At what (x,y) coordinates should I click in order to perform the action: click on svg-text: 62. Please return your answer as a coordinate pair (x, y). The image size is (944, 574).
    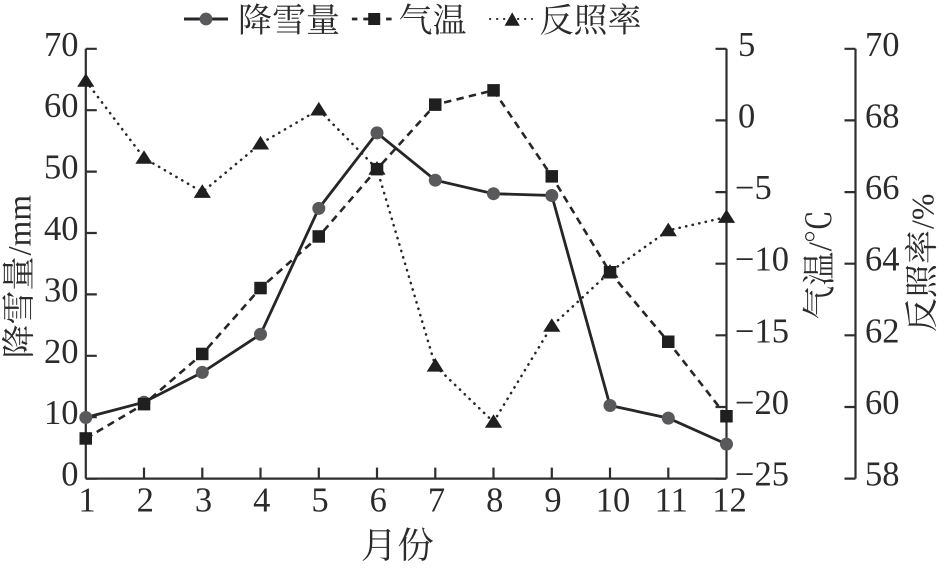
    Looking at the image, I should click on (882, 331).